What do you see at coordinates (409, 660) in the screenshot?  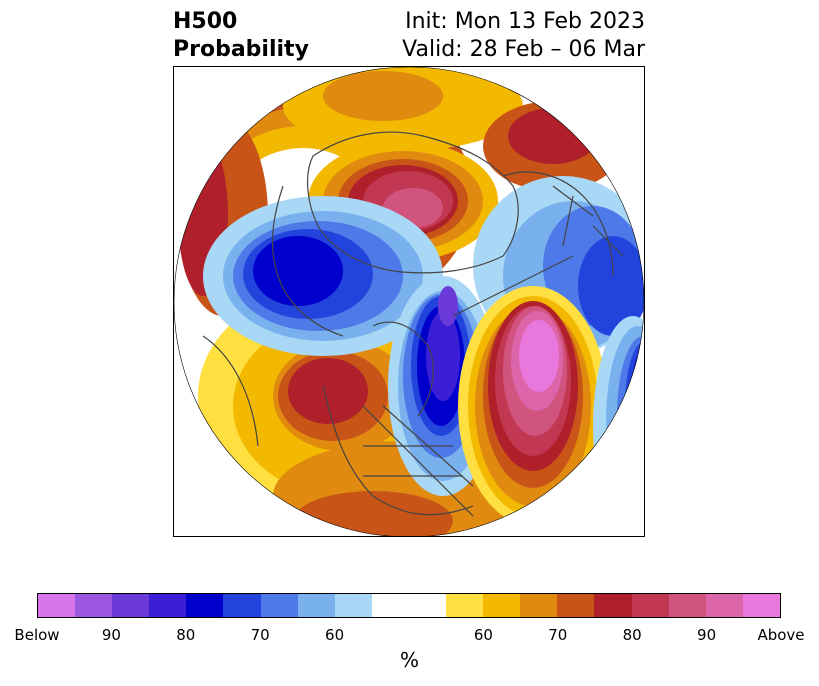 I see `colorbar-unit-label: %` at bounding box center [409, 660].